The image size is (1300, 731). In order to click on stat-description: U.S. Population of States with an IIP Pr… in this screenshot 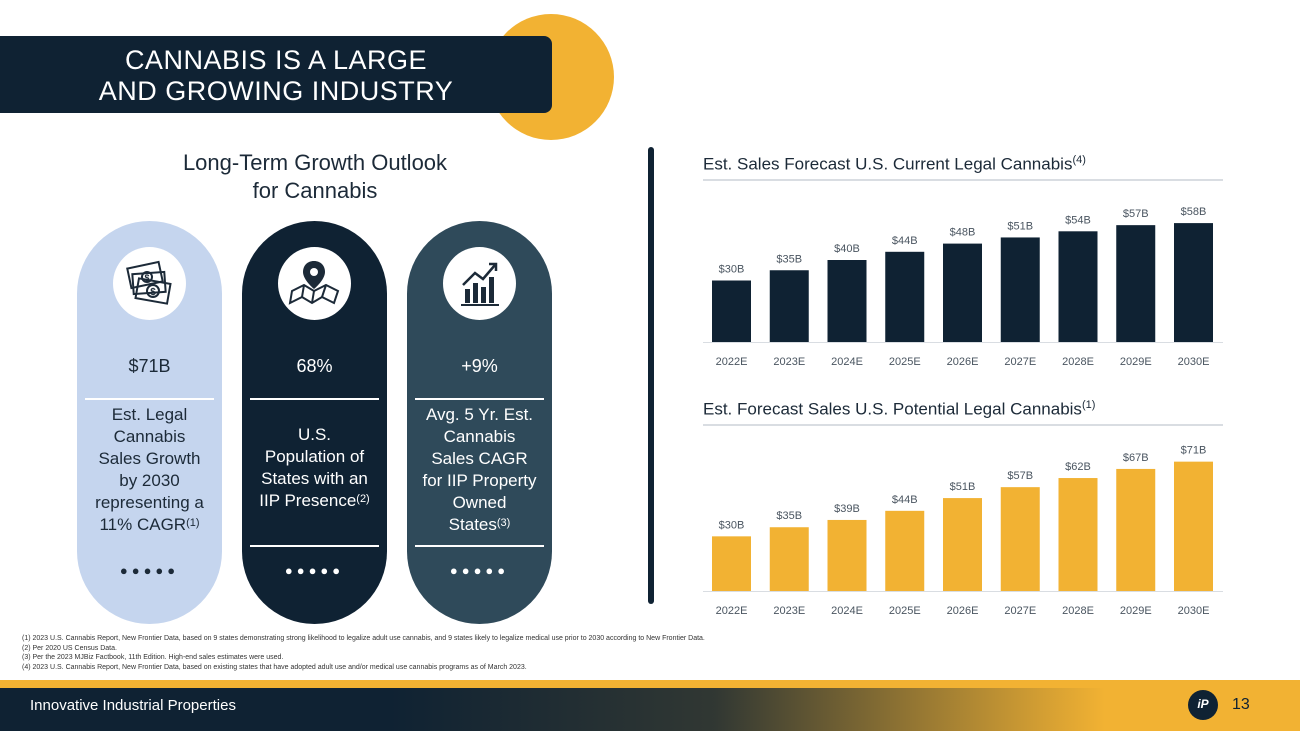, I will do `click(314, 468)`.